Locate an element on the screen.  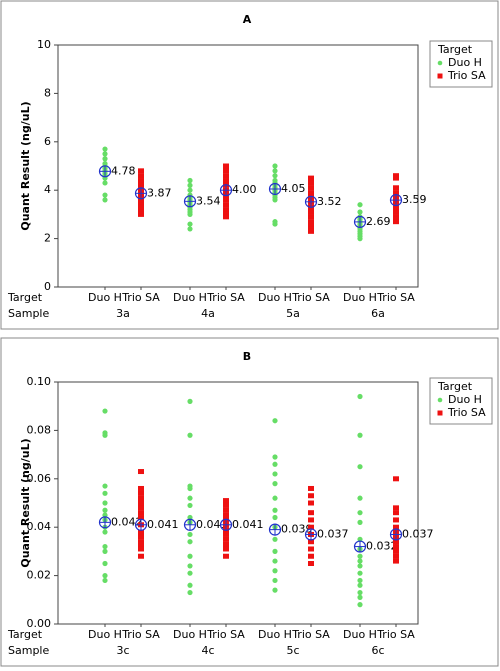
y-tick-label: 6 is located at coordinates (47, 141).